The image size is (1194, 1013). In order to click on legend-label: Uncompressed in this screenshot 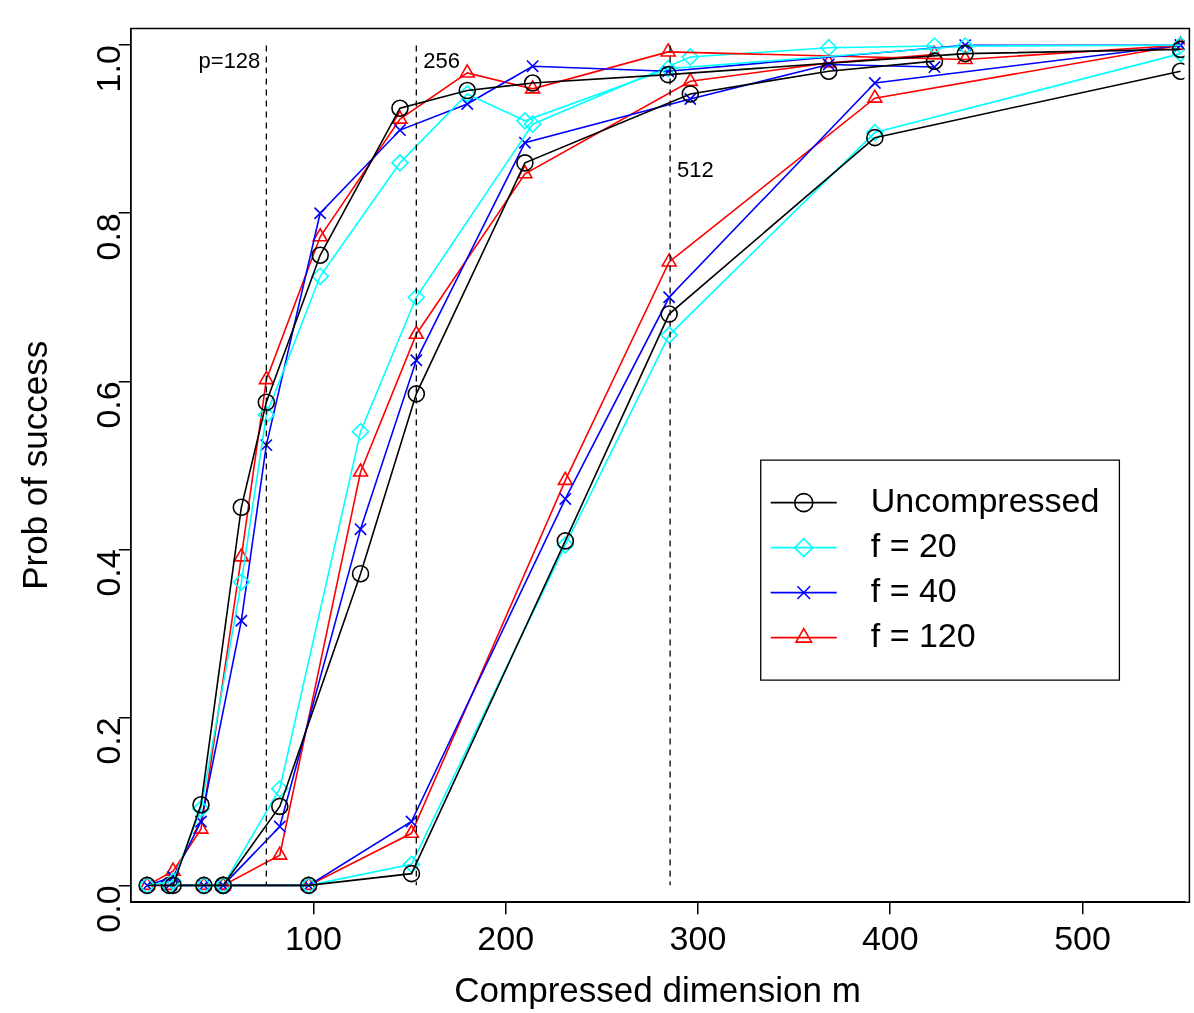, I will do `click(985, 500)`.